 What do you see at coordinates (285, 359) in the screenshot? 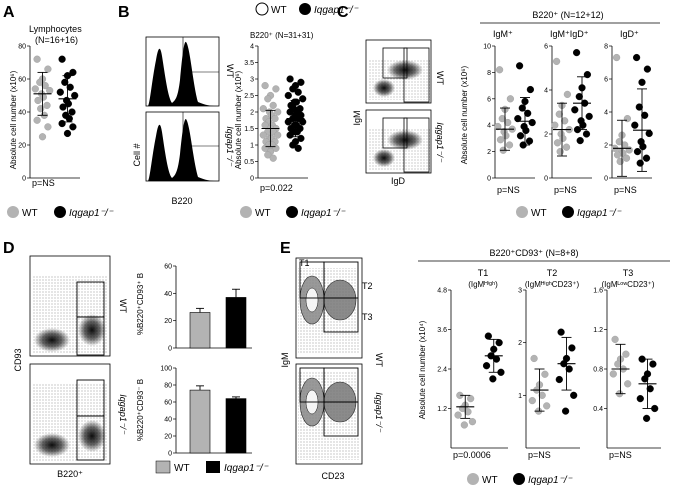
I see `flow-e-ylabel: IgM` at bounding box center [285, 359].